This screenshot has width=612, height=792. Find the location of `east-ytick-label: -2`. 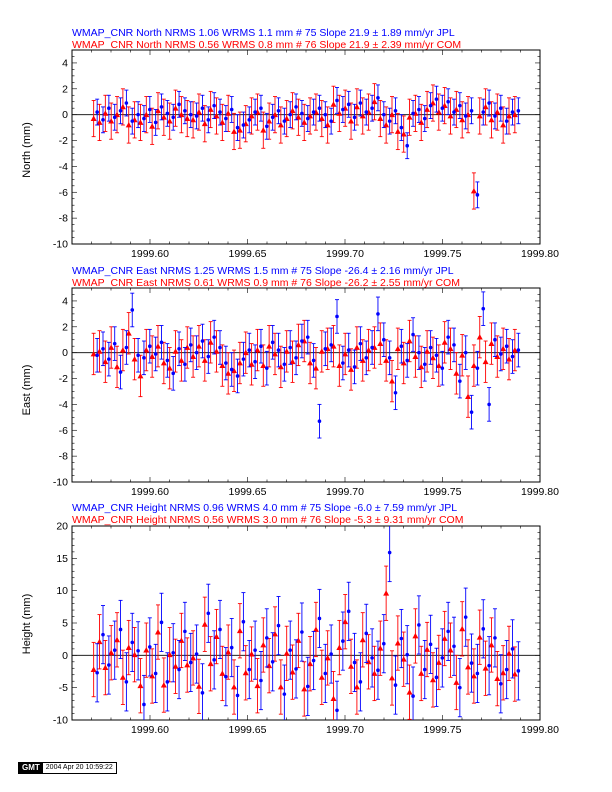

east-ytick-label: -2 is located at coordinates (63, 379).